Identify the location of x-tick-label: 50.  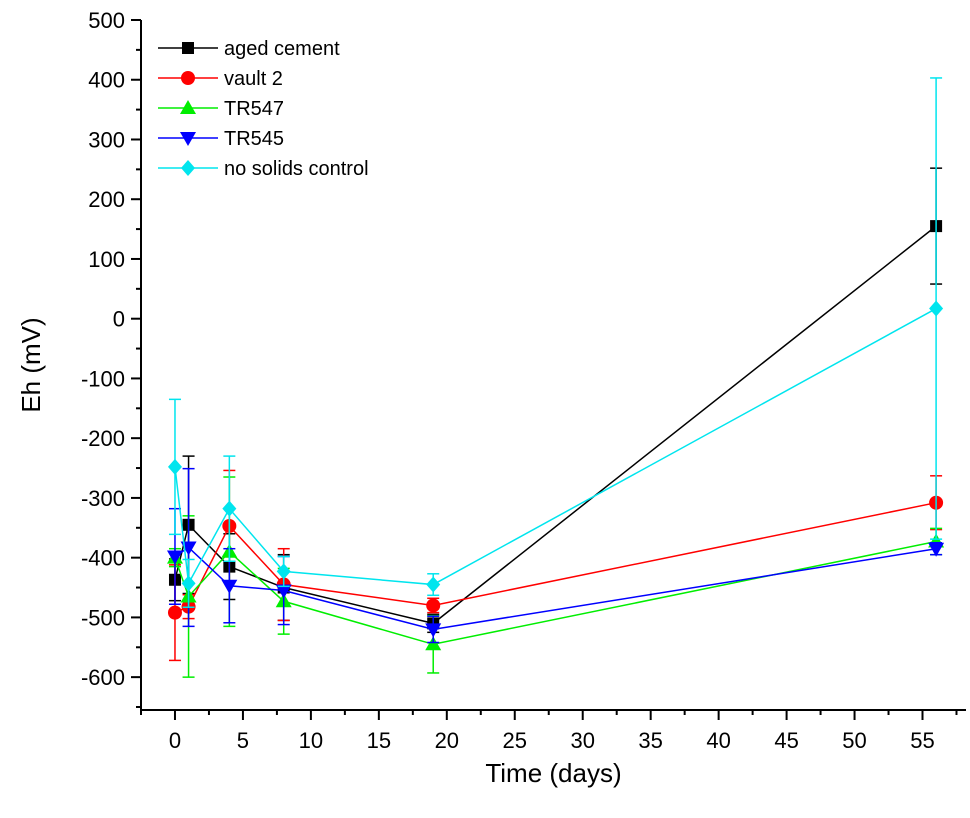
(854, 740).